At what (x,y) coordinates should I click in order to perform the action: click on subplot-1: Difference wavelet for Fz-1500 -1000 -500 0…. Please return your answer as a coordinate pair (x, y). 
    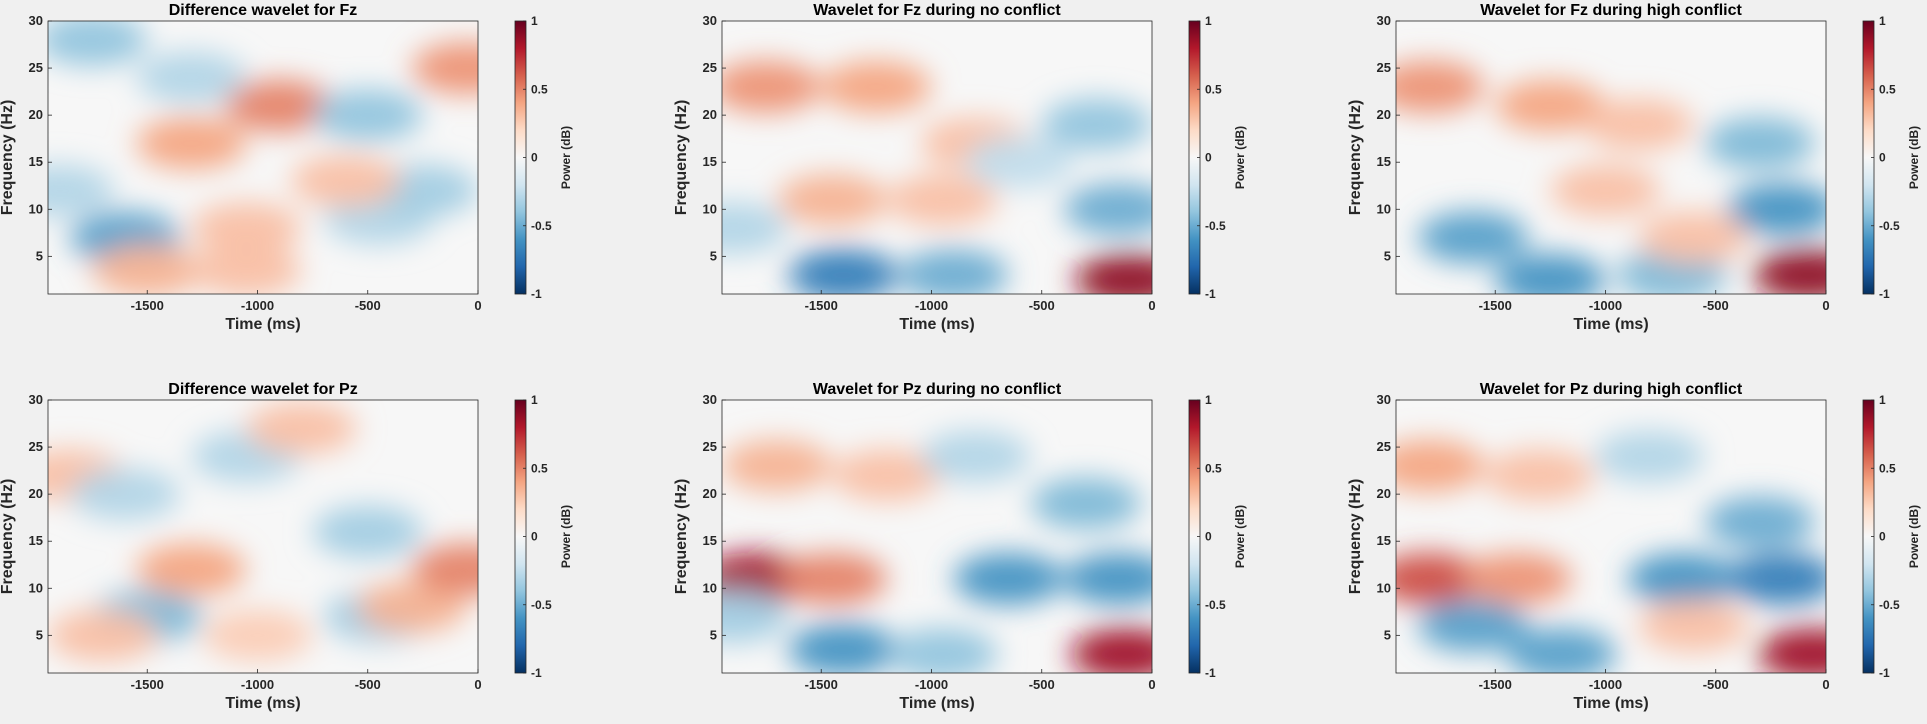
    Looking at the image, I should click on (286, 167).